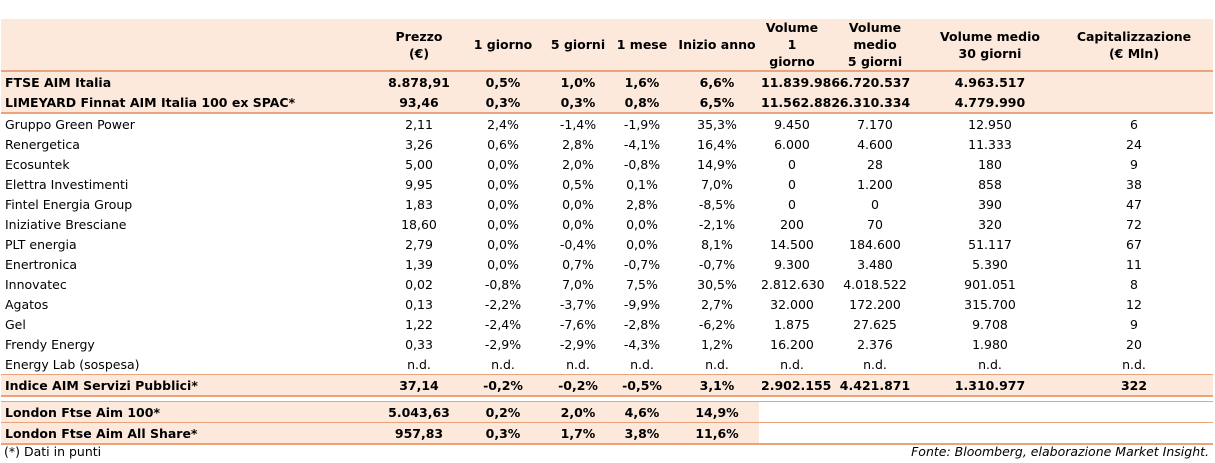  What do you see at coordinates (717, 184) in the screenshot?
I see `cell-inizio-anno: 7,0%` at bounding box center [717, 184].